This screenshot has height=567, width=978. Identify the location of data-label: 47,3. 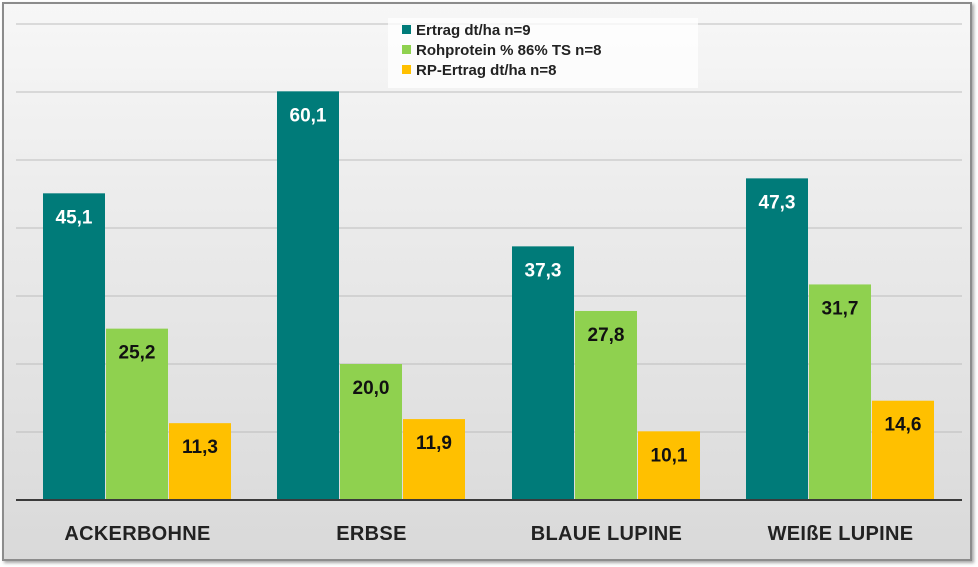
(777, 202).